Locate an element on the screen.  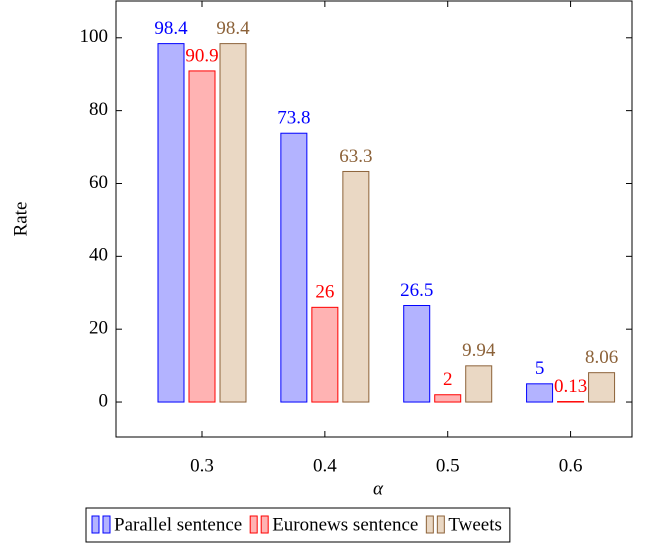
y-tick-label: 60 is located at coordinates (98, 182).